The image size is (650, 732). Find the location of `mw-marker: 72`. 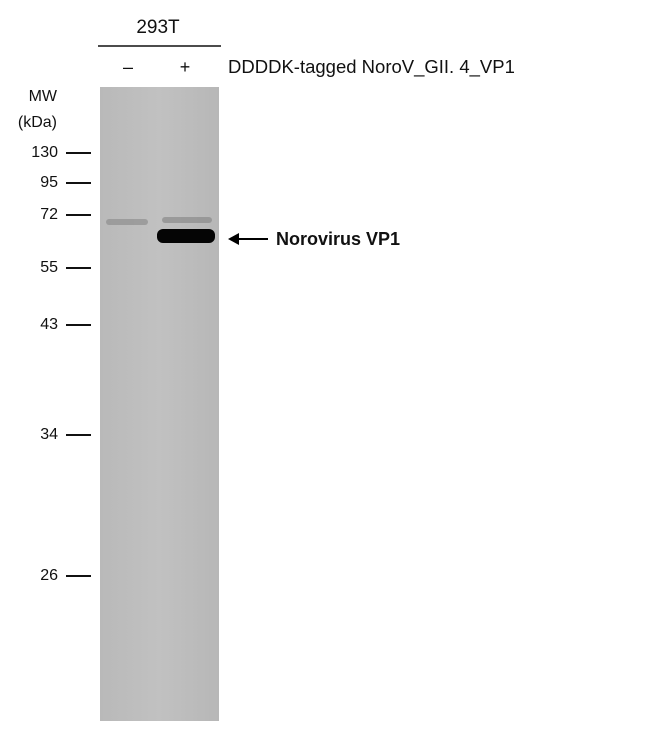

mw-marker: 72 is located at coordinates (49, 214).